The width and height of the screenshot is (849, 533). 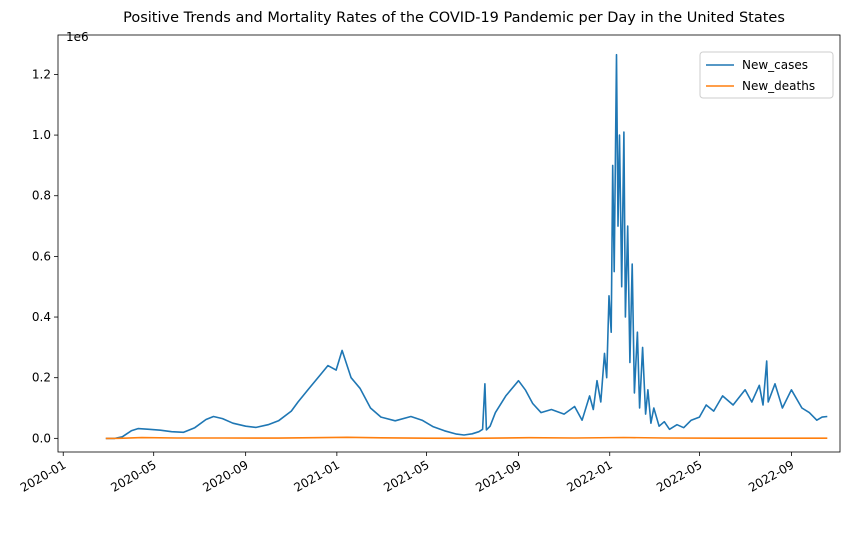 I want to click on y-tick-label: 0.6, so click(x=41, y=256).